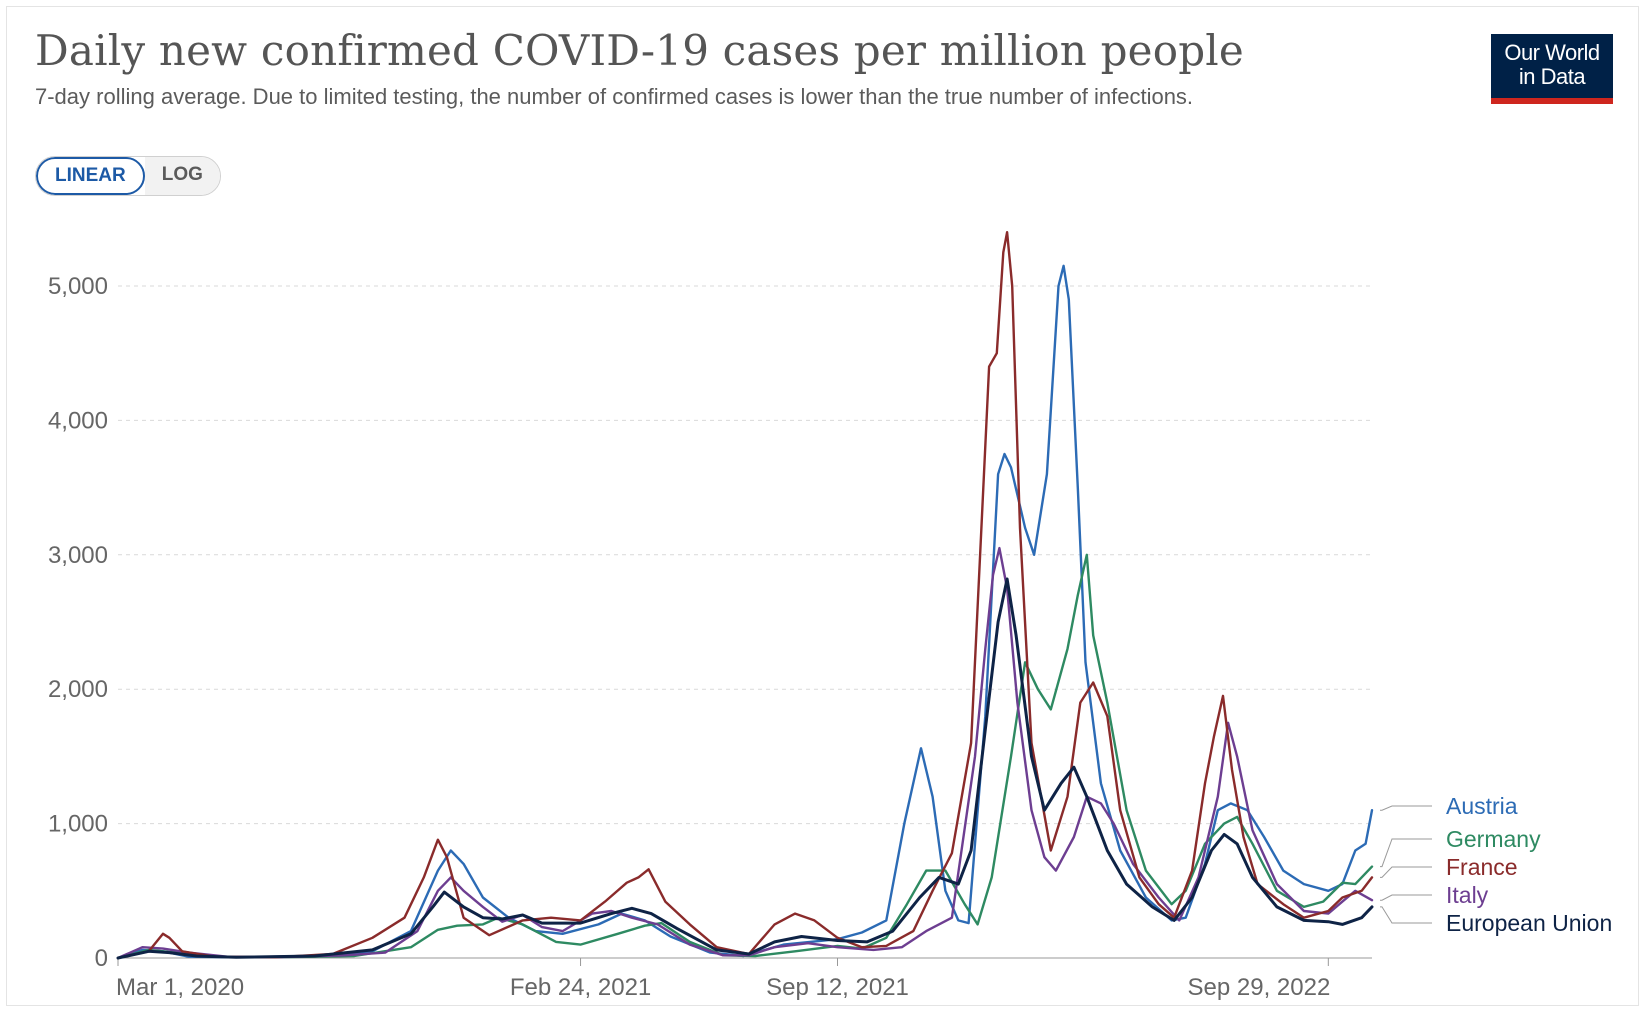 This screenshot has height=1014, width=1646. I want to click on y-tick-label: 4,000, so click(78, 420).